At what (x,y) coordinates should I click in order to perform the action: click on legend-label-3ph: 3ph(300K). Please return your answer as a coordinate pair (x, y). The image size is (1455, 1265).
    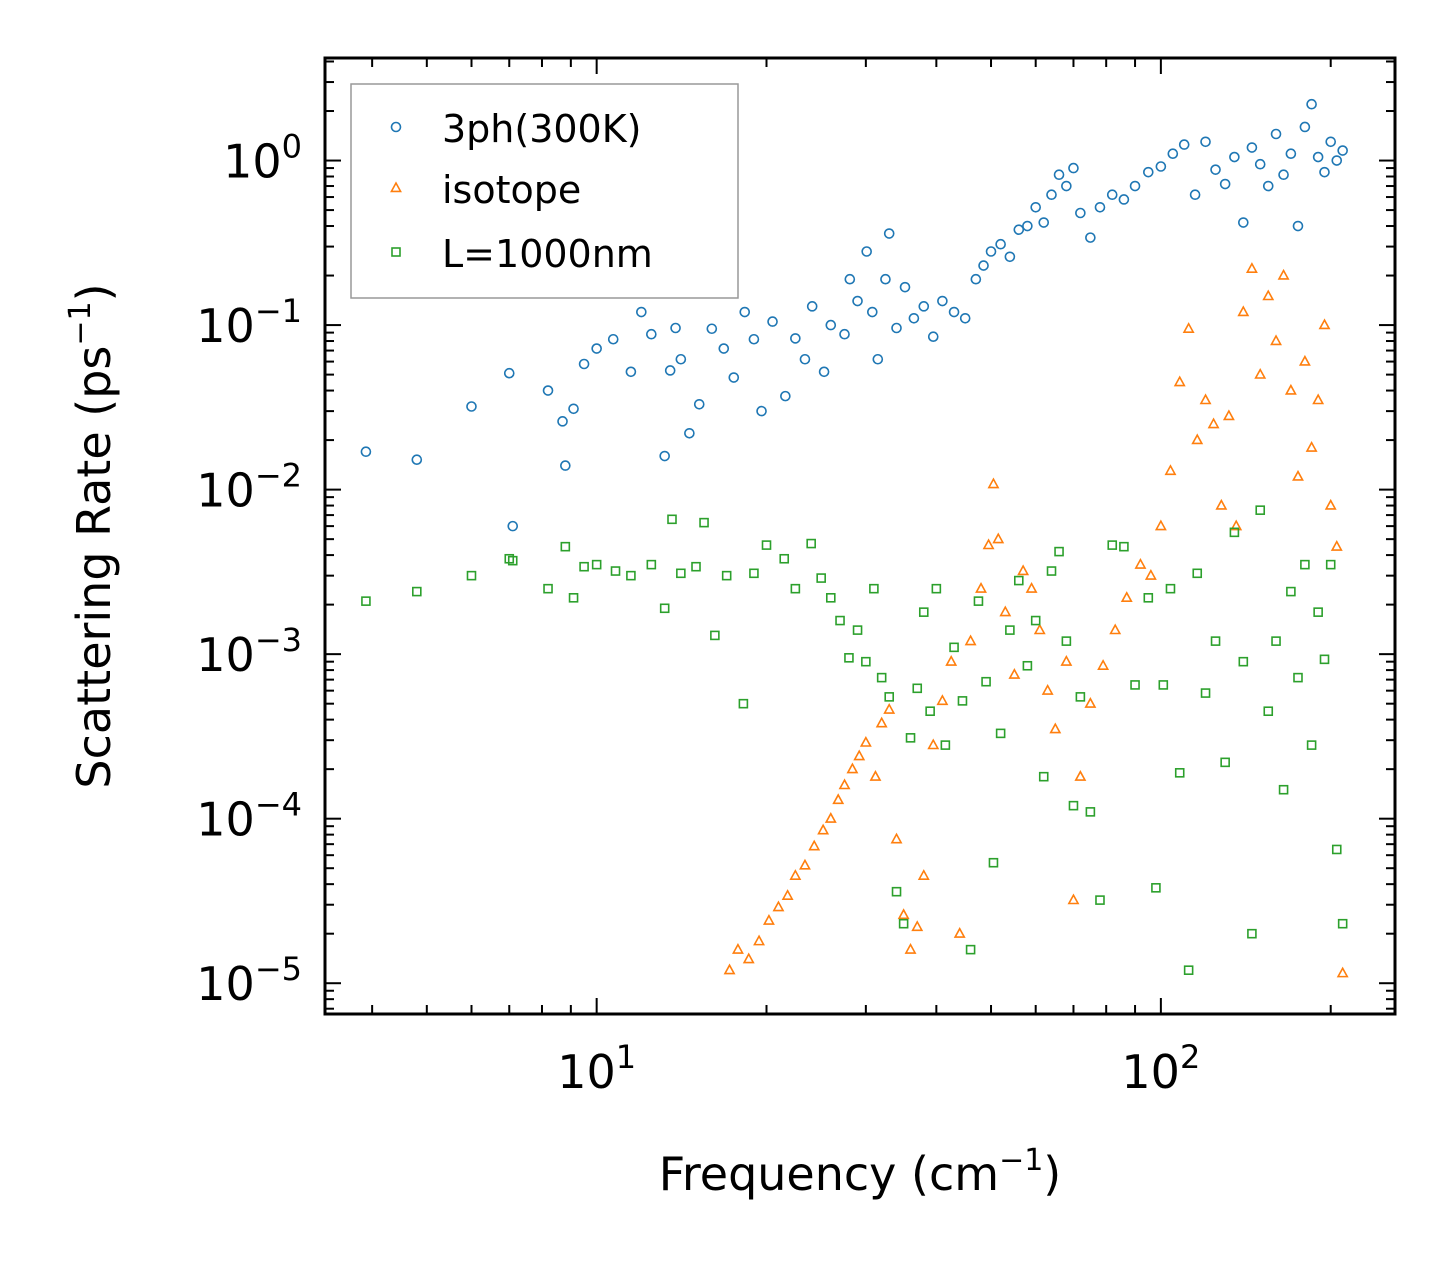
    Looking at the image, I should click on (541, 129).